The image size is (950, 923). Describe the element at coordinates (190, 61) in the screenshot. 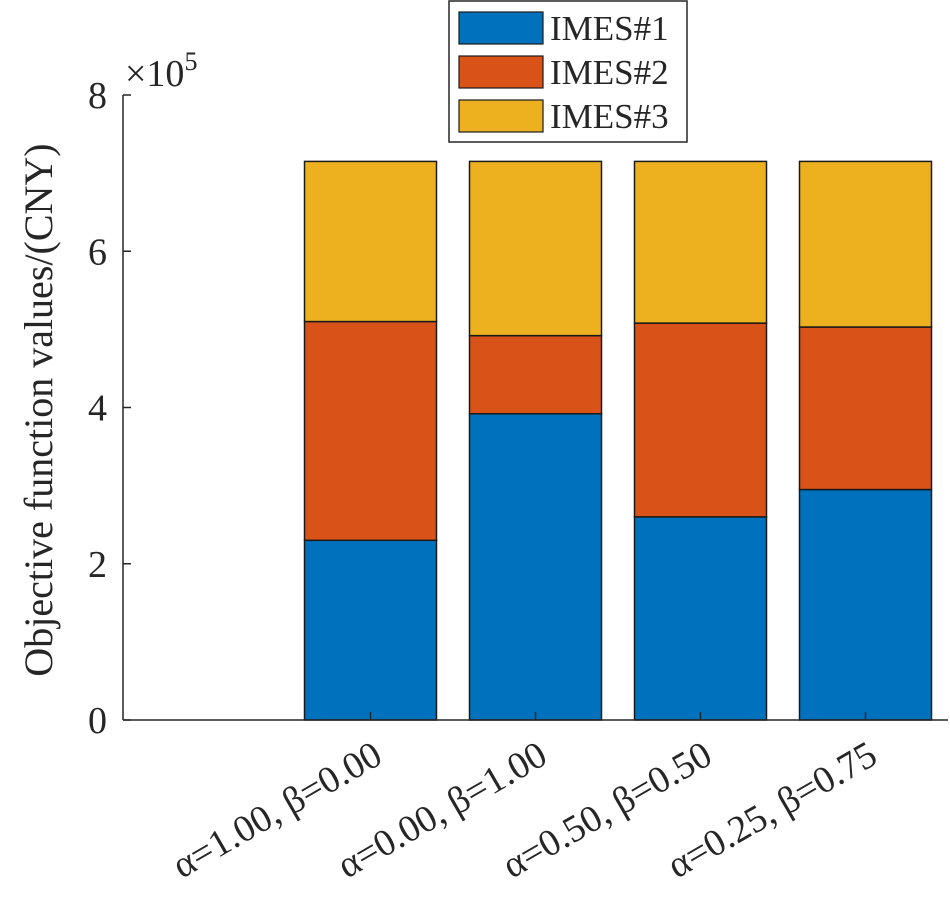

I see `y-axis-multiplier-exponent: 5` at that location.